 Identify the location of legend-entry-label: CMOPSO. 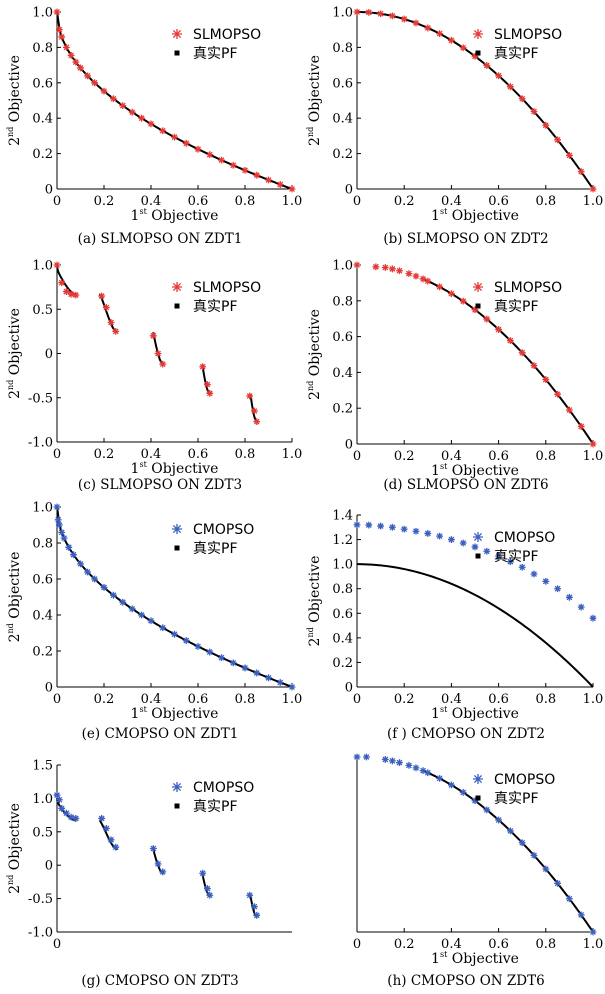
(223, 788).